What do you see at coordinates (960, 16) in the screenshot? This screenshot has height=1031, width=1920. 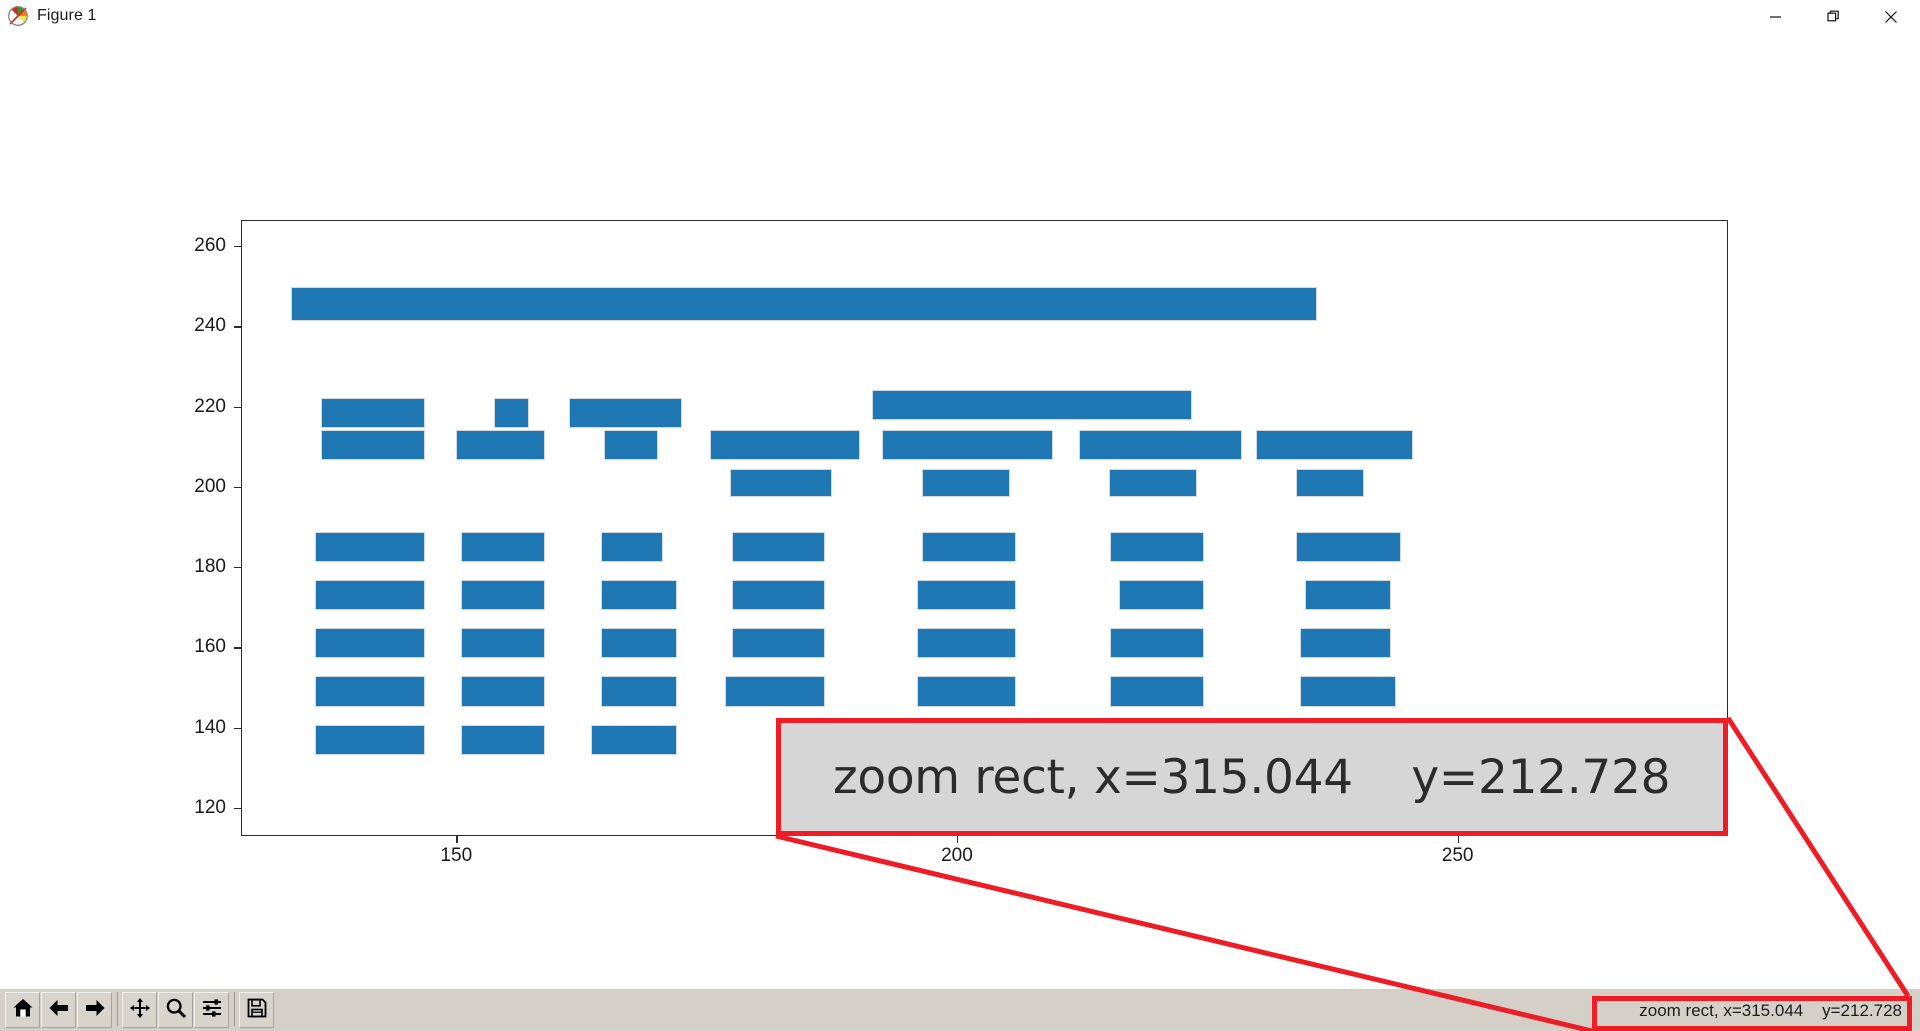 I see `title-bar: Figure 1` at bounding box center [960, 16].